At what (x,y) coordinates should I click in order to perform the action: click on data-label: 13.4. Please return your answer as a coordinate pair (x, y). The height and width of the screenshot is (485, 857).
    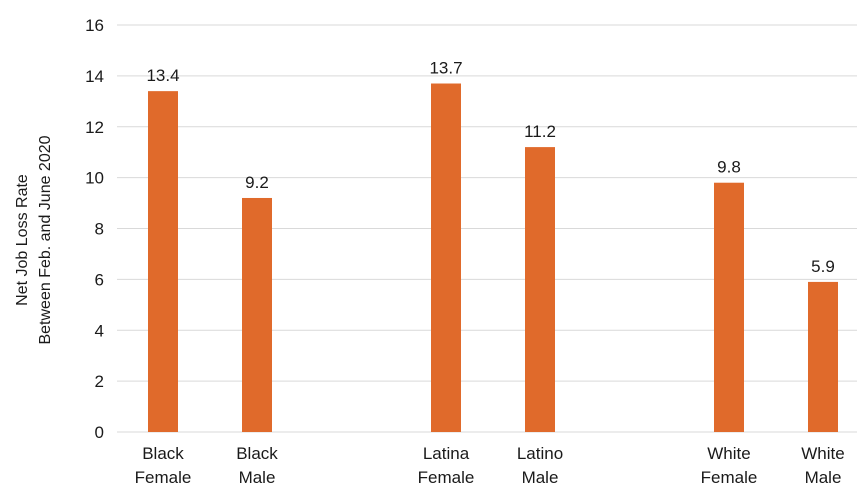
    Looking at the image, I should click on (162, 75).